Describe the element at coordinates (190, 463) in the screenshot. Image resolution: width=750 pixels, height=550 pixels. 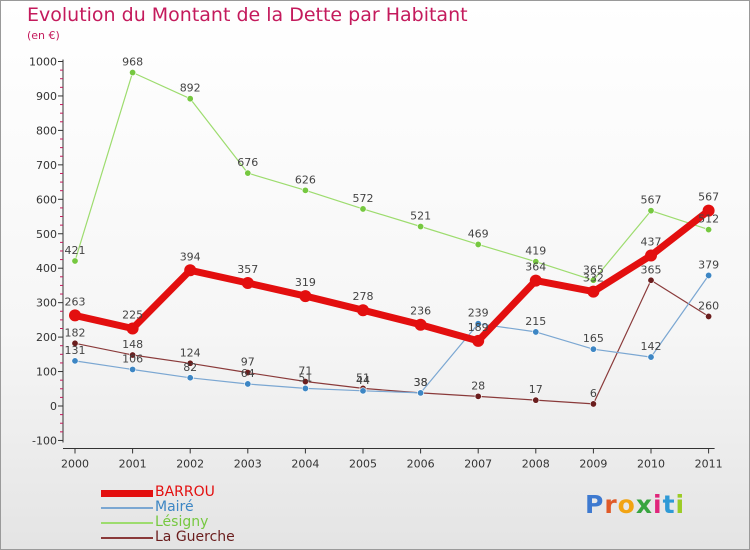
I see `x-tick-label: 2002` at that location.